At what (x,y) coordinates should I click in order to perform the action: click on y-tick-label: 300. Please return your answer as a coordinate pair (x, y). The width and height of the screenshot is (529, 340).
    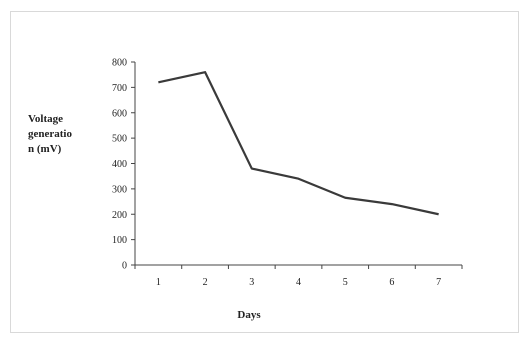
    Looking at the image, I should click on (119, 189).